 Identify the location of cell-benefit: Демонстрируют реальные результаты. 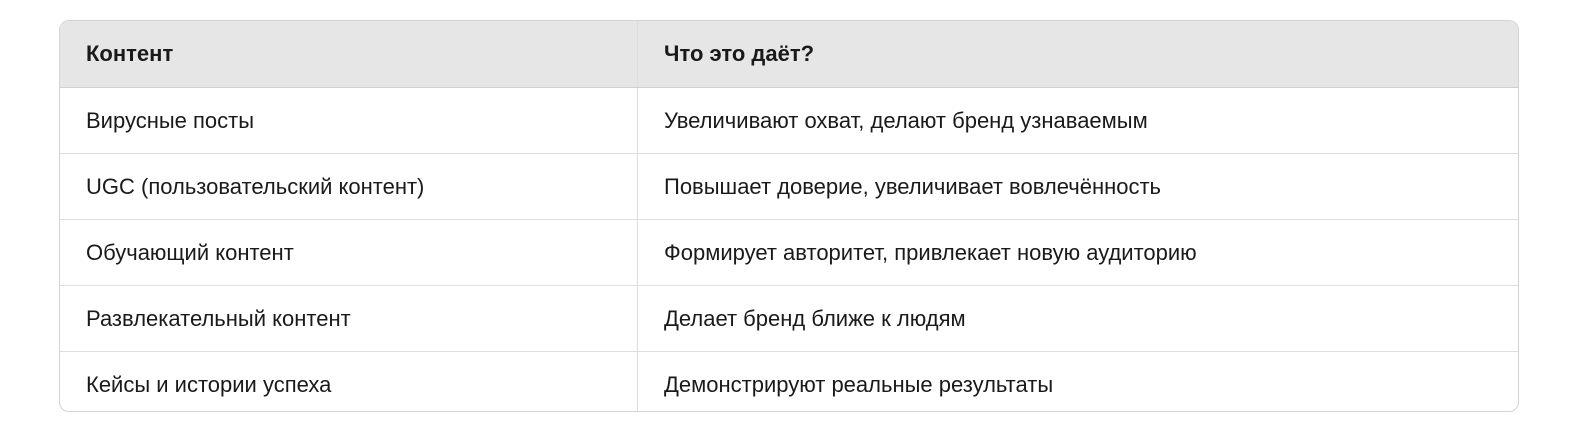
(1077, 381).